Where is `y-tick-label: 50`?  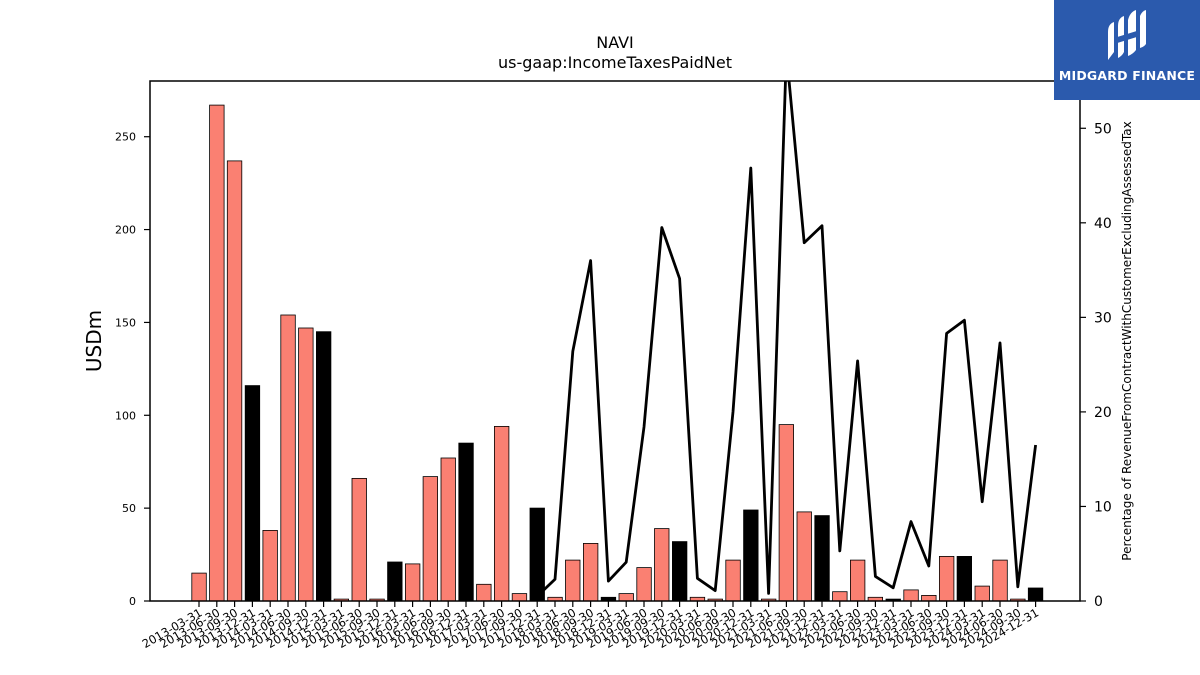 y-tick-label: 50 is located at coordinates (129, 508).